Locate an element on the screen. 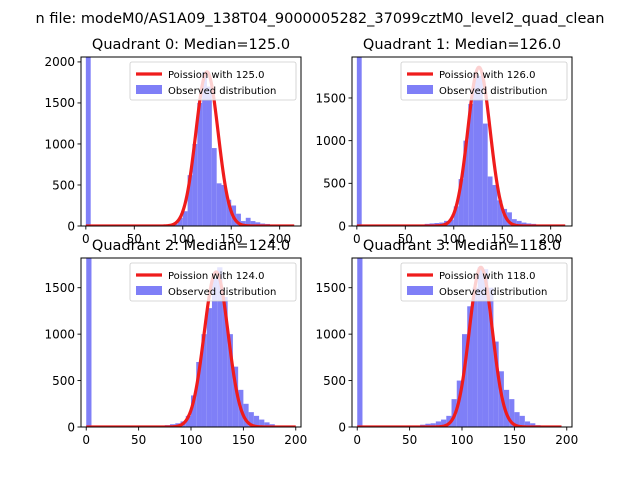  histogram-bars is located at coordinates (180, 141).